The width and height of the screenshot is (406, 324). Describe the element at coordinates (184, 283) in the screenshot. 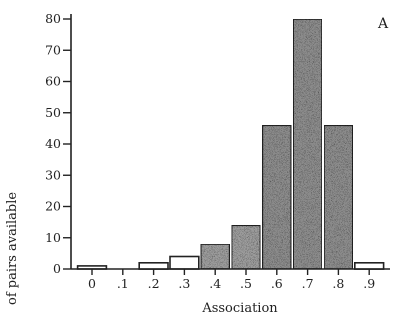

I see `x-tick-label: .3` at that location.